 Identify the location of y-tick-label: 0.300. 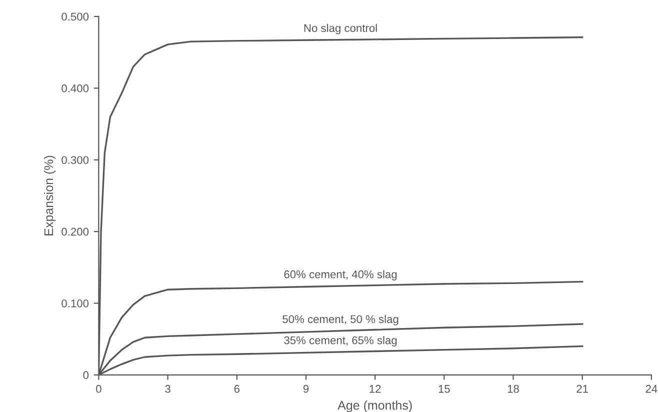
(75, 160).